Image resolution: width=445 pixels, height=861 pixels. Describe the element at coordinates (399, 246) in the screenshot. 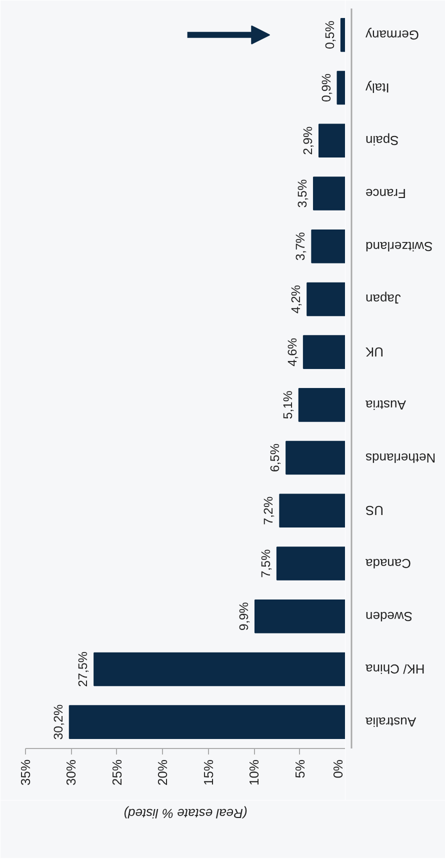

I see `y-tick-label: Switzerland` at that location.